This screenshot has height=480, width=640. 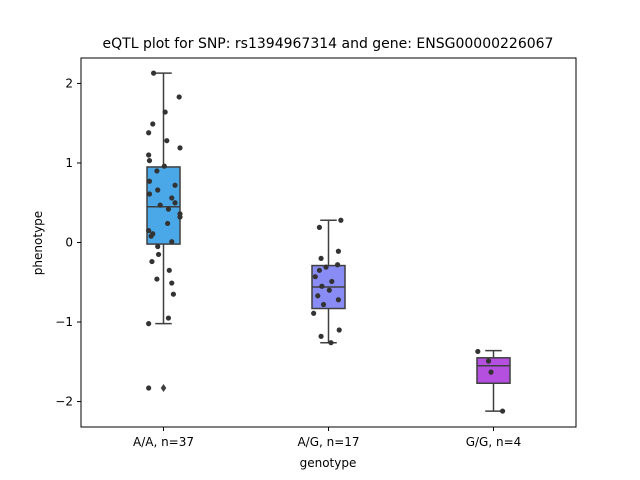 What do you see at coordinates (69, 163) in the screenshot?
I see `y-tick-label: 1` at bounding box center [69, 163].